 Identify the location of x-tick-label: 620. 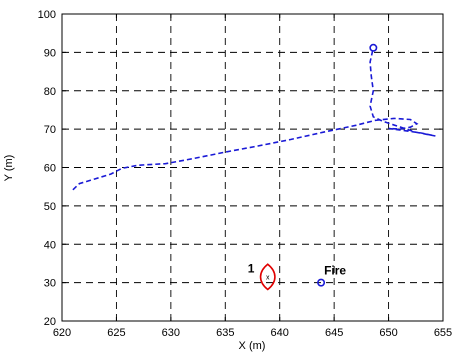
(62, 333).